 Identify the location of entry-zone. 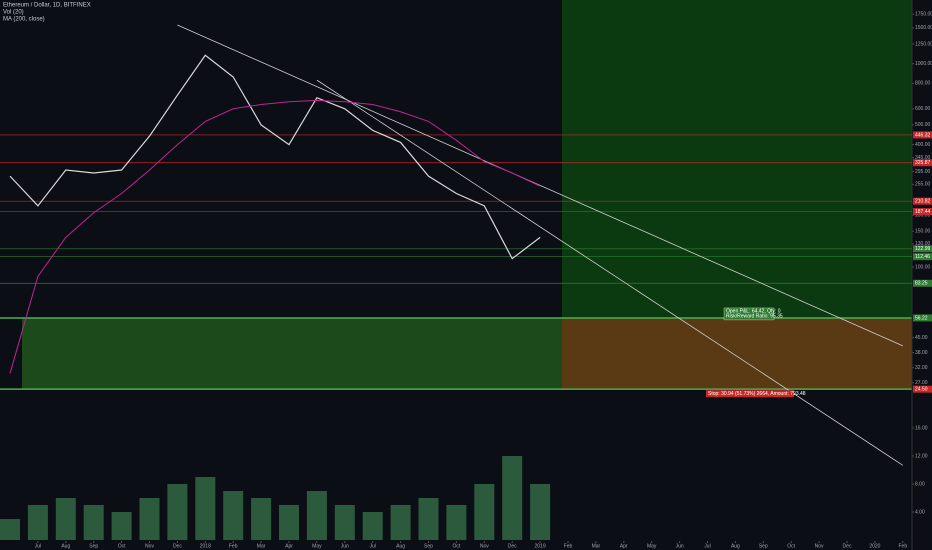
(292, 353).